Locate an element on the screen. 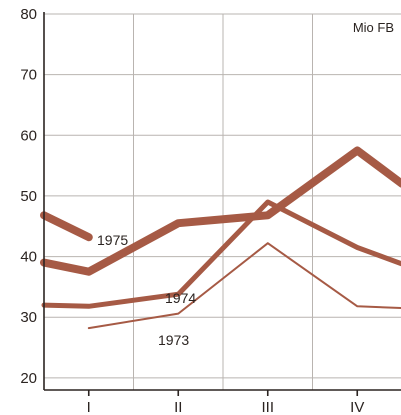 The image size is (401, 415). y-tick-label: 80 is located at coordinates (28, 14).